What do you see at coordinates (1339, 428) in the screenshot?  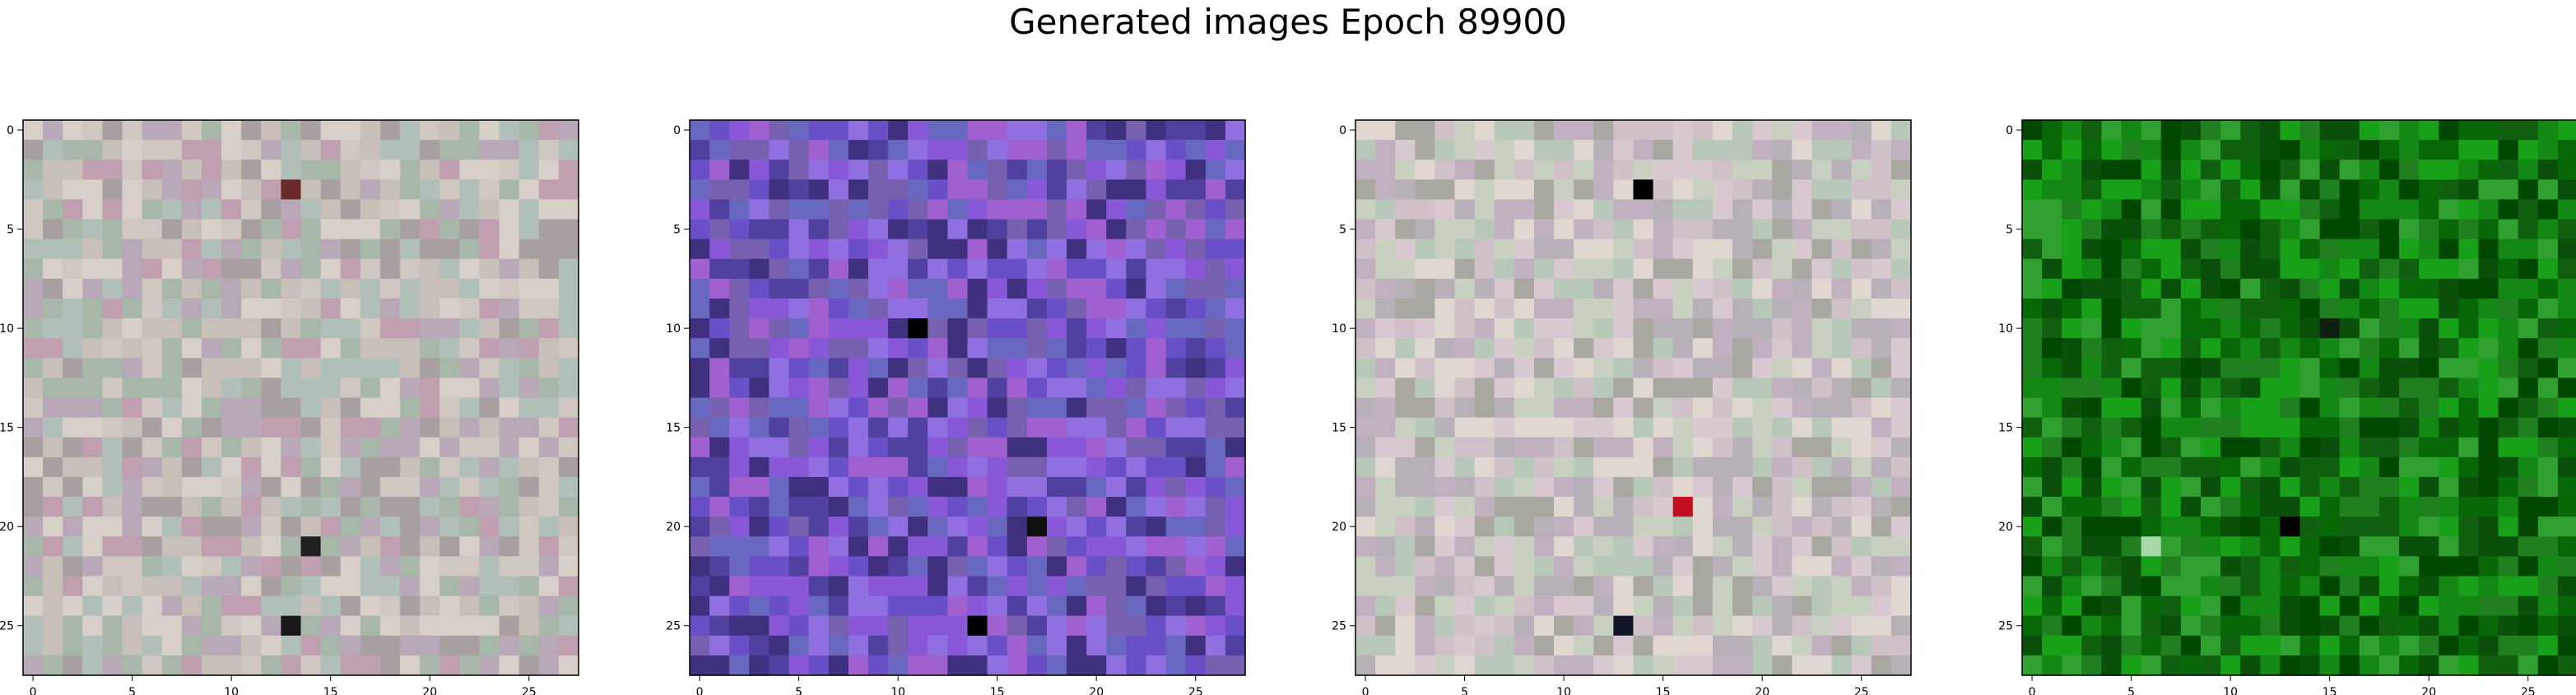 I see `y-tick-label: 15` at bounding box center [1339, 428].